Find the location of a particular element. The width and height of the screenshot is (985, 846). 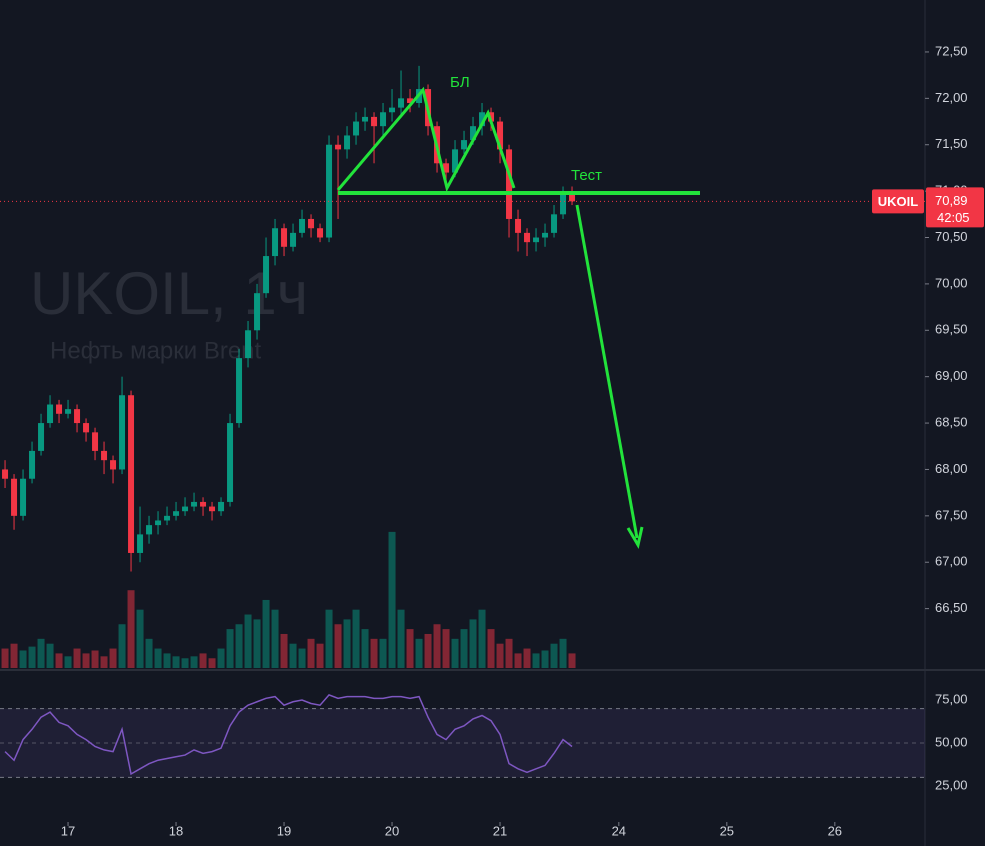

timer: 42:05 is located at coordinates (953, 217).